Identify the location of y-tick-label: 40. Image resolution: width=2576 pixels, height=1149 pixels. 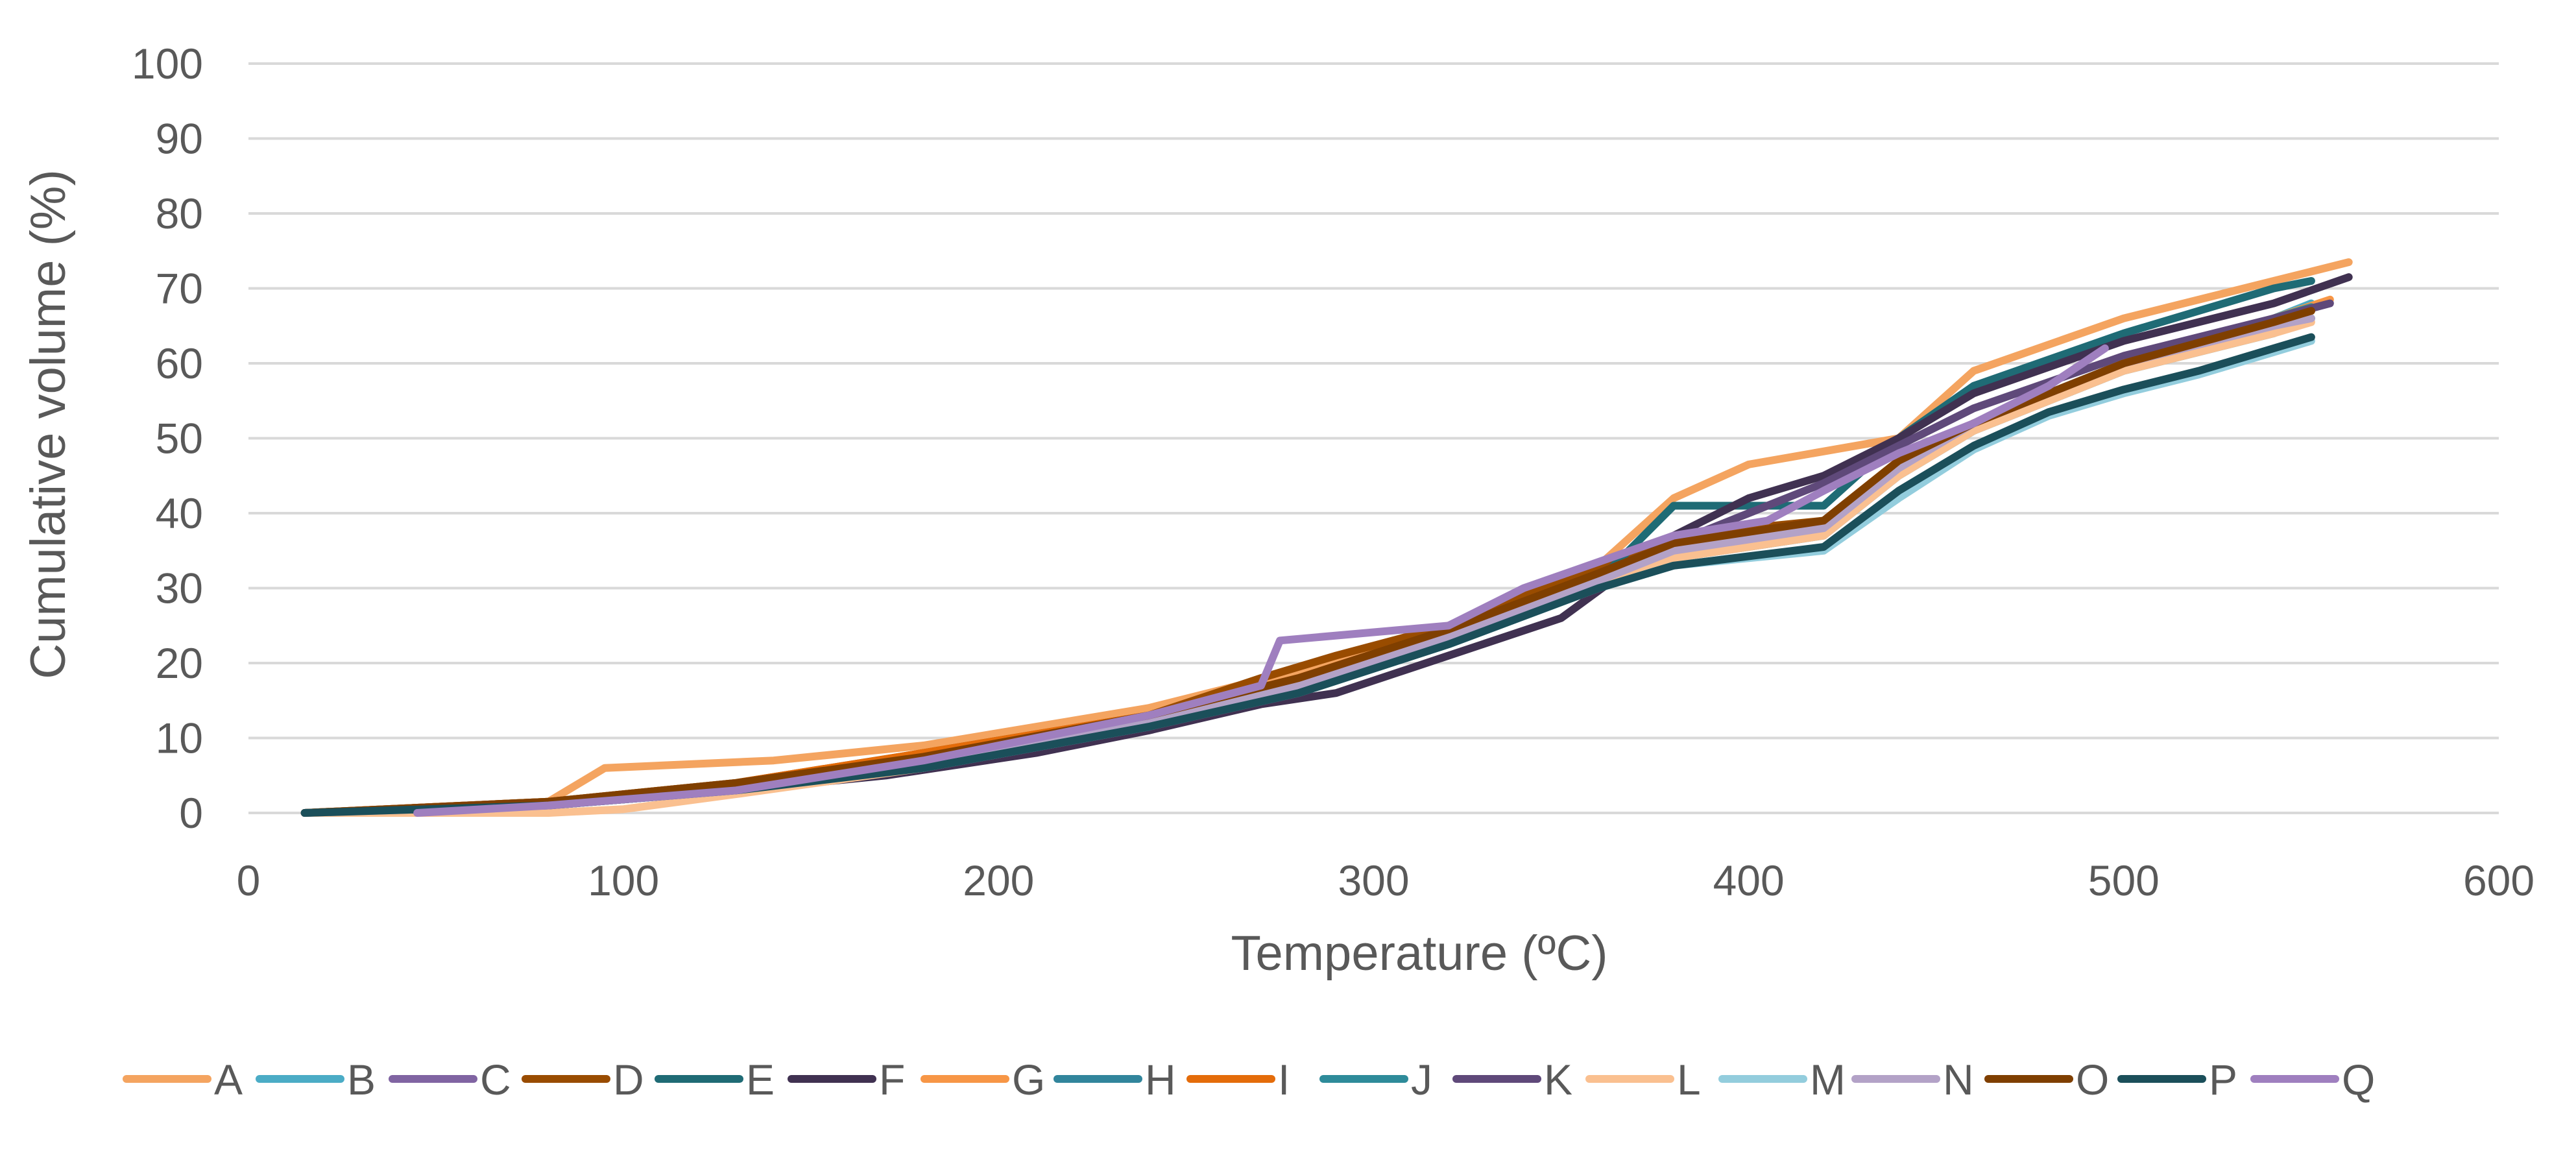
(179, 513).